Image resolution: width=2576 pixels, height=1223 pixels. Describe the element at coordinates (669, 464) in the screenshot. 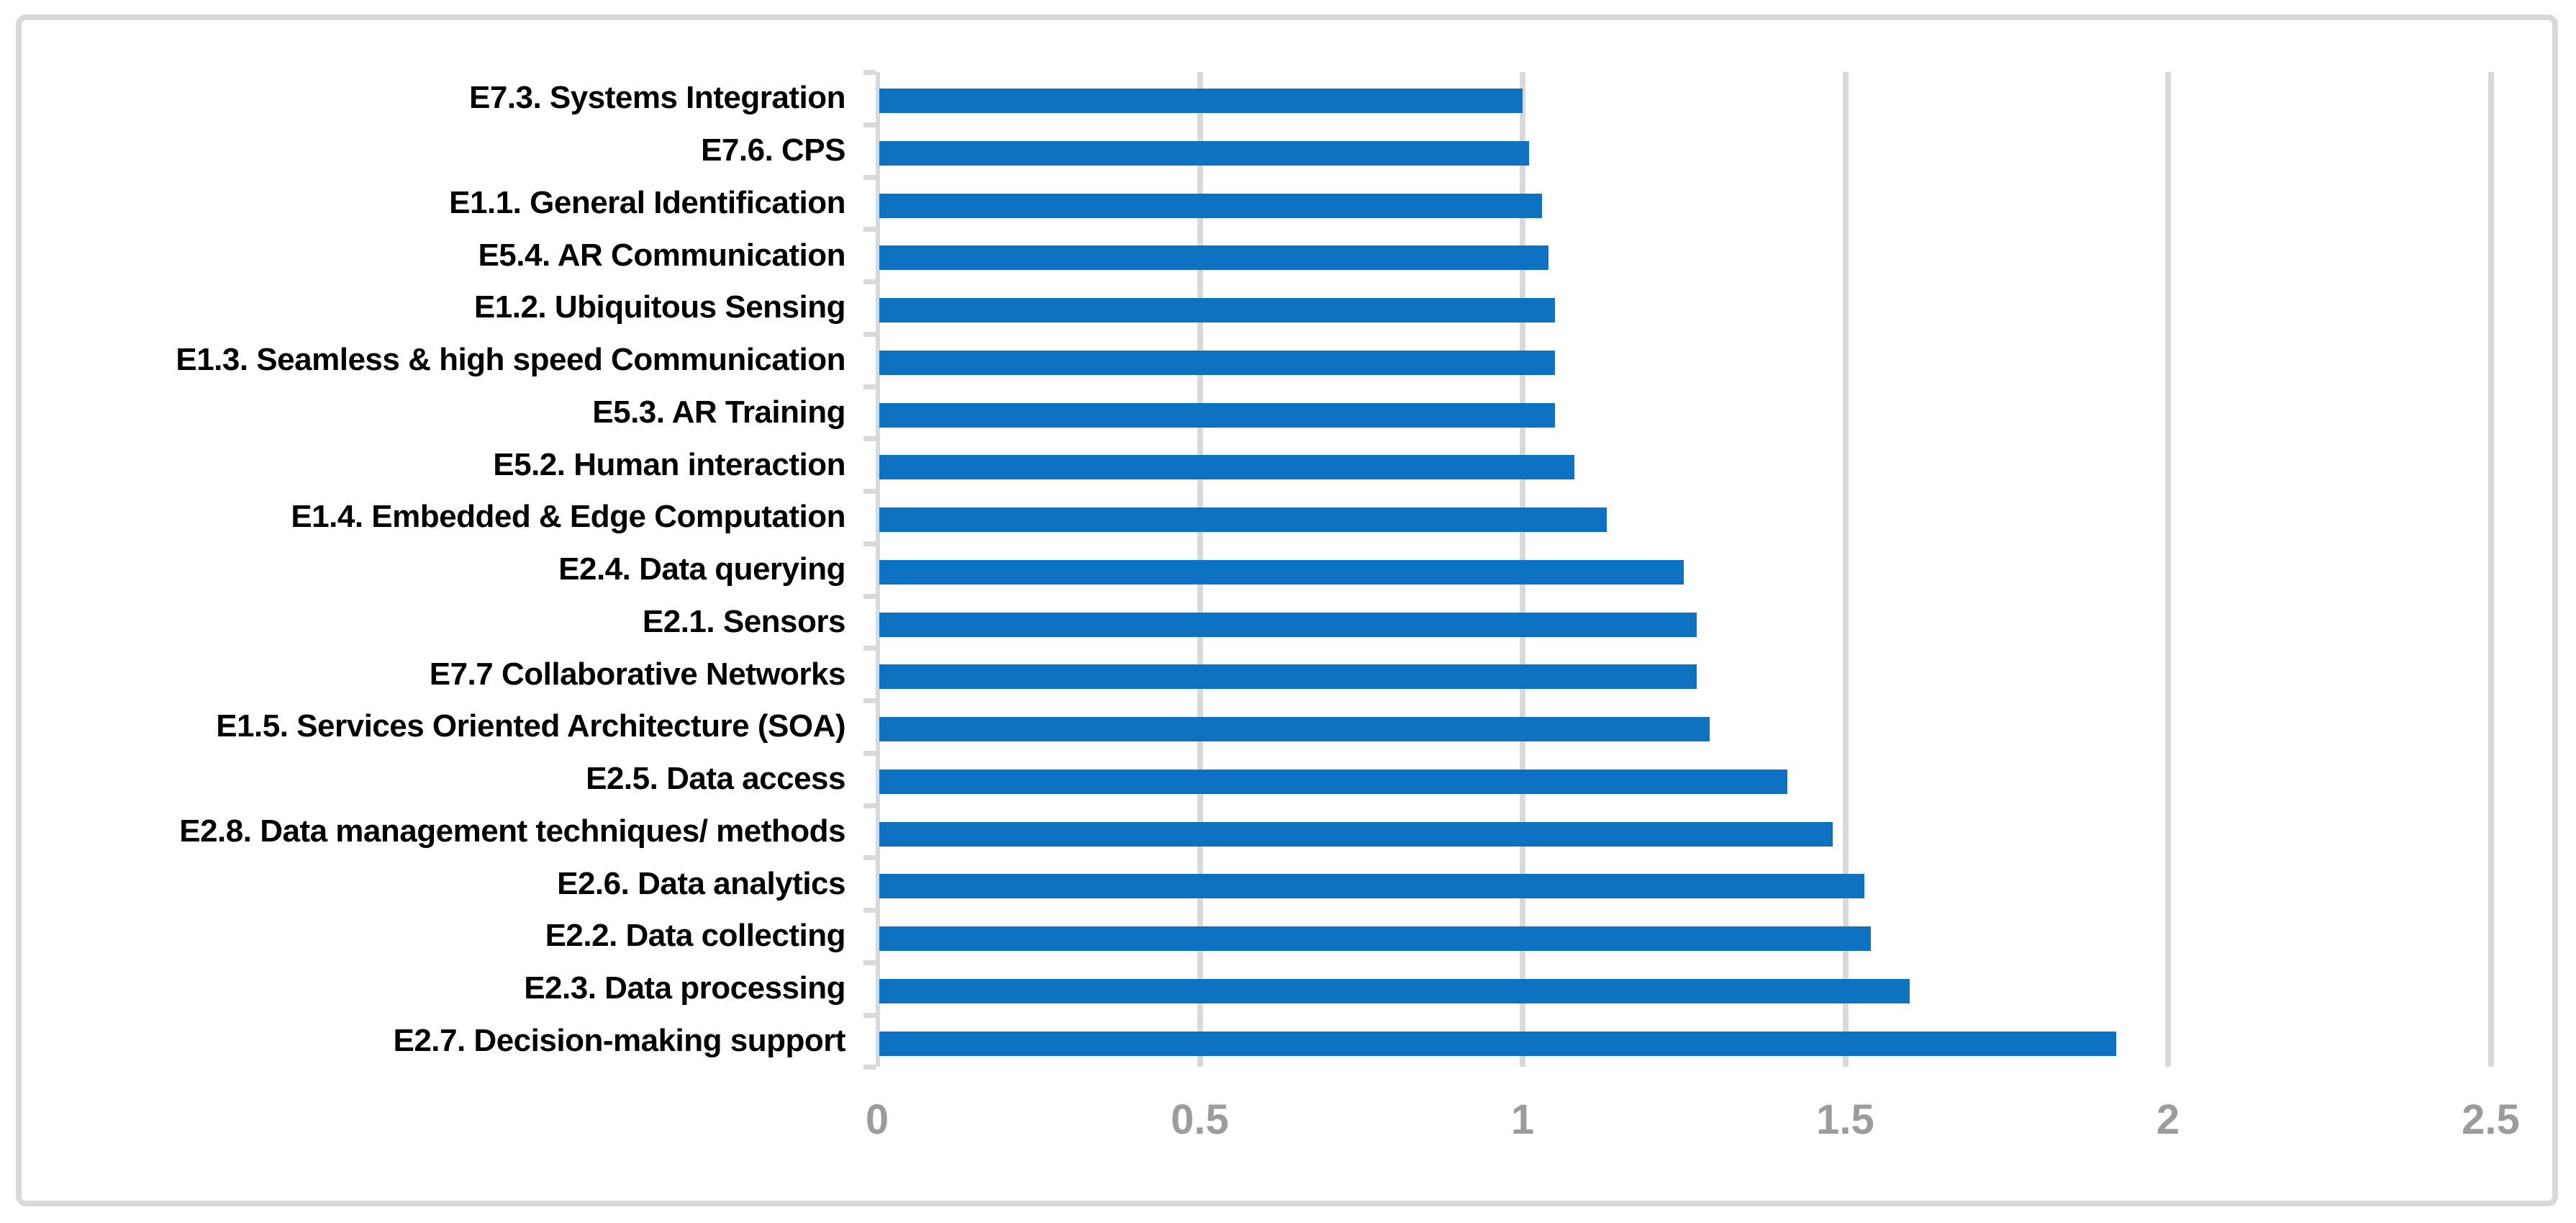

I see `category-label: E5.2. Human interaction` at that location.